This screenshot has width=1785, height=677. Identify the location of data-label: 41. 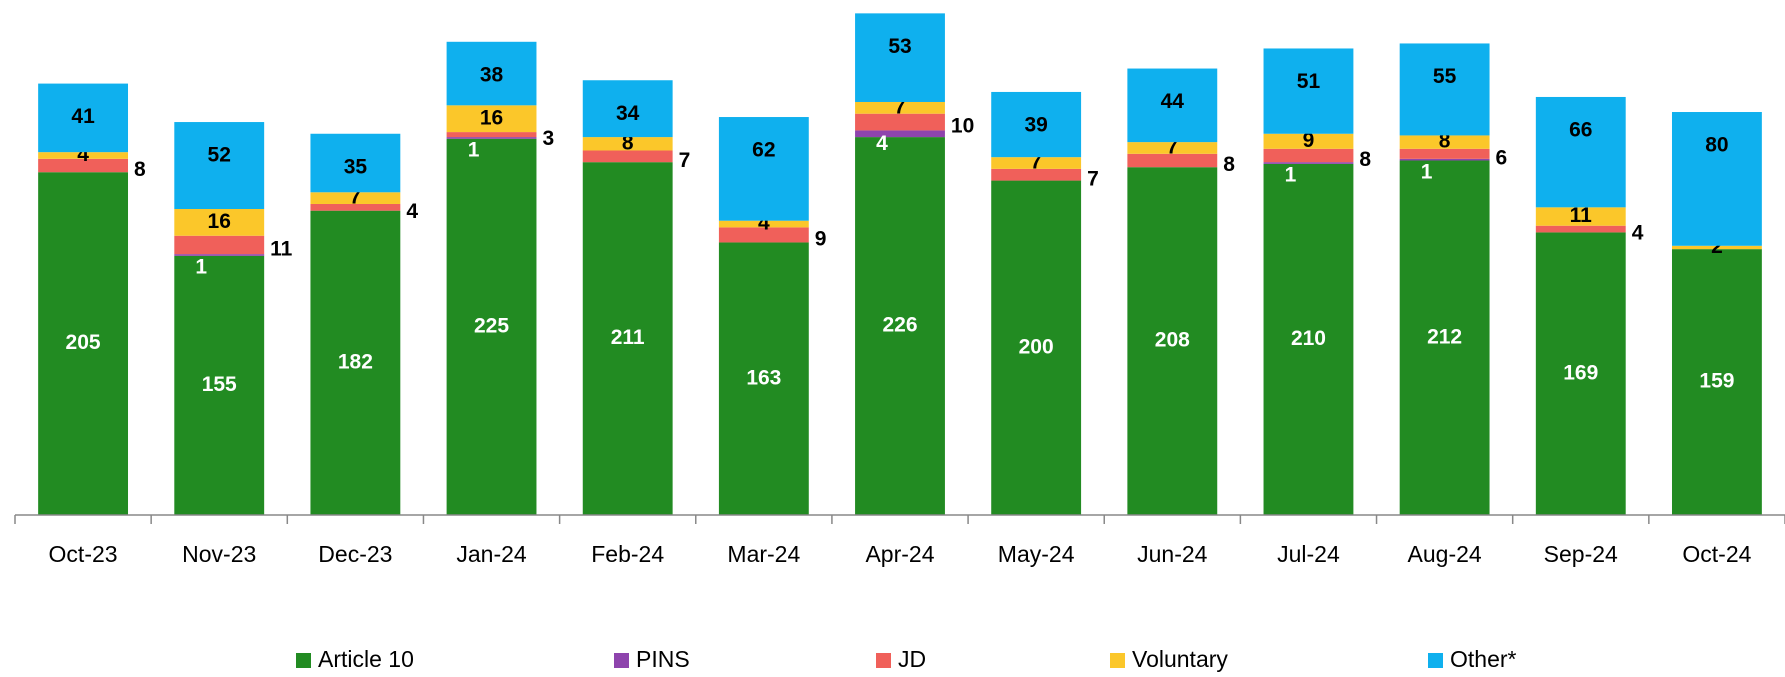
(83, 116).